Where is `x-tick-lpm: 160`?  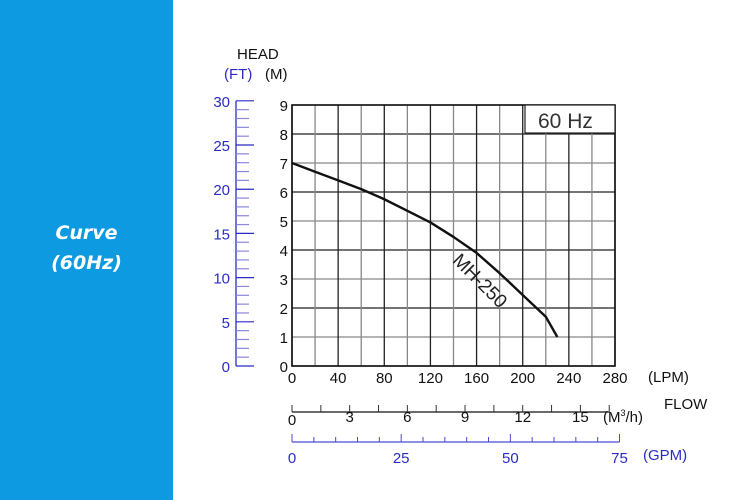
x-tick-lpm: 160 is located at coordinates (476, 378).